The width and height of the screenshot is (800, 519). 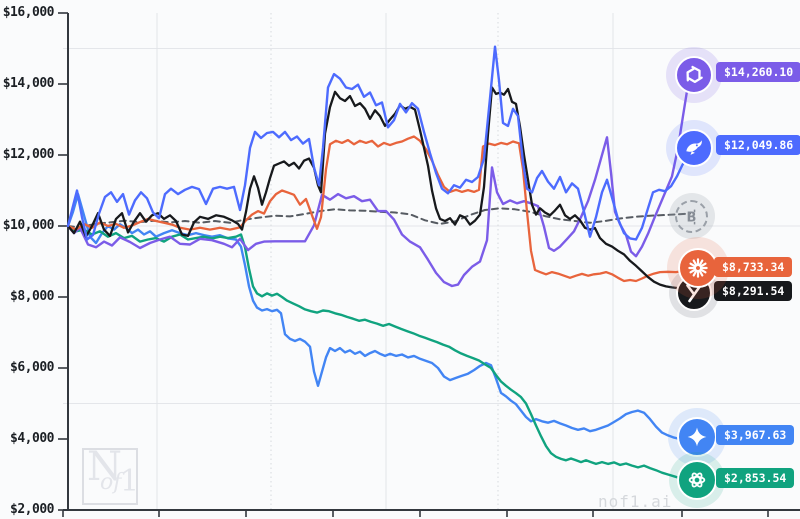 I want to click on openai-value-badge: $2,853.54, so click(x=755, y=478).